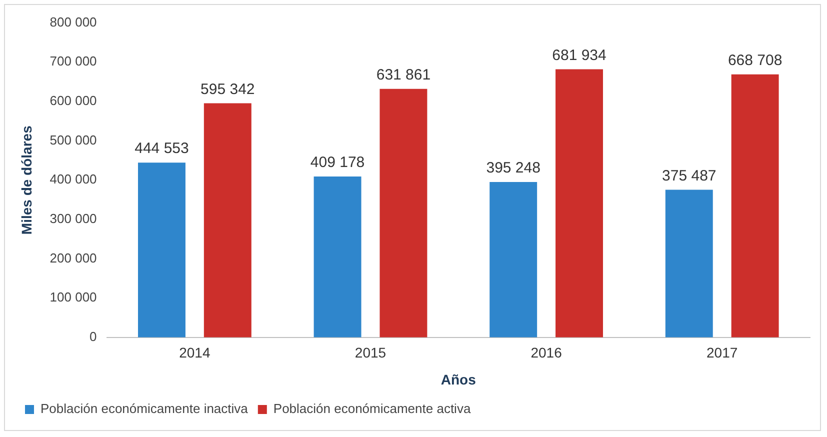 The height and width of the screenshot is (437, 827). What do you see at coordinates (403, 75) in the screenshot?
I see `data-label: 631 861` at bounding box center [403, 75].